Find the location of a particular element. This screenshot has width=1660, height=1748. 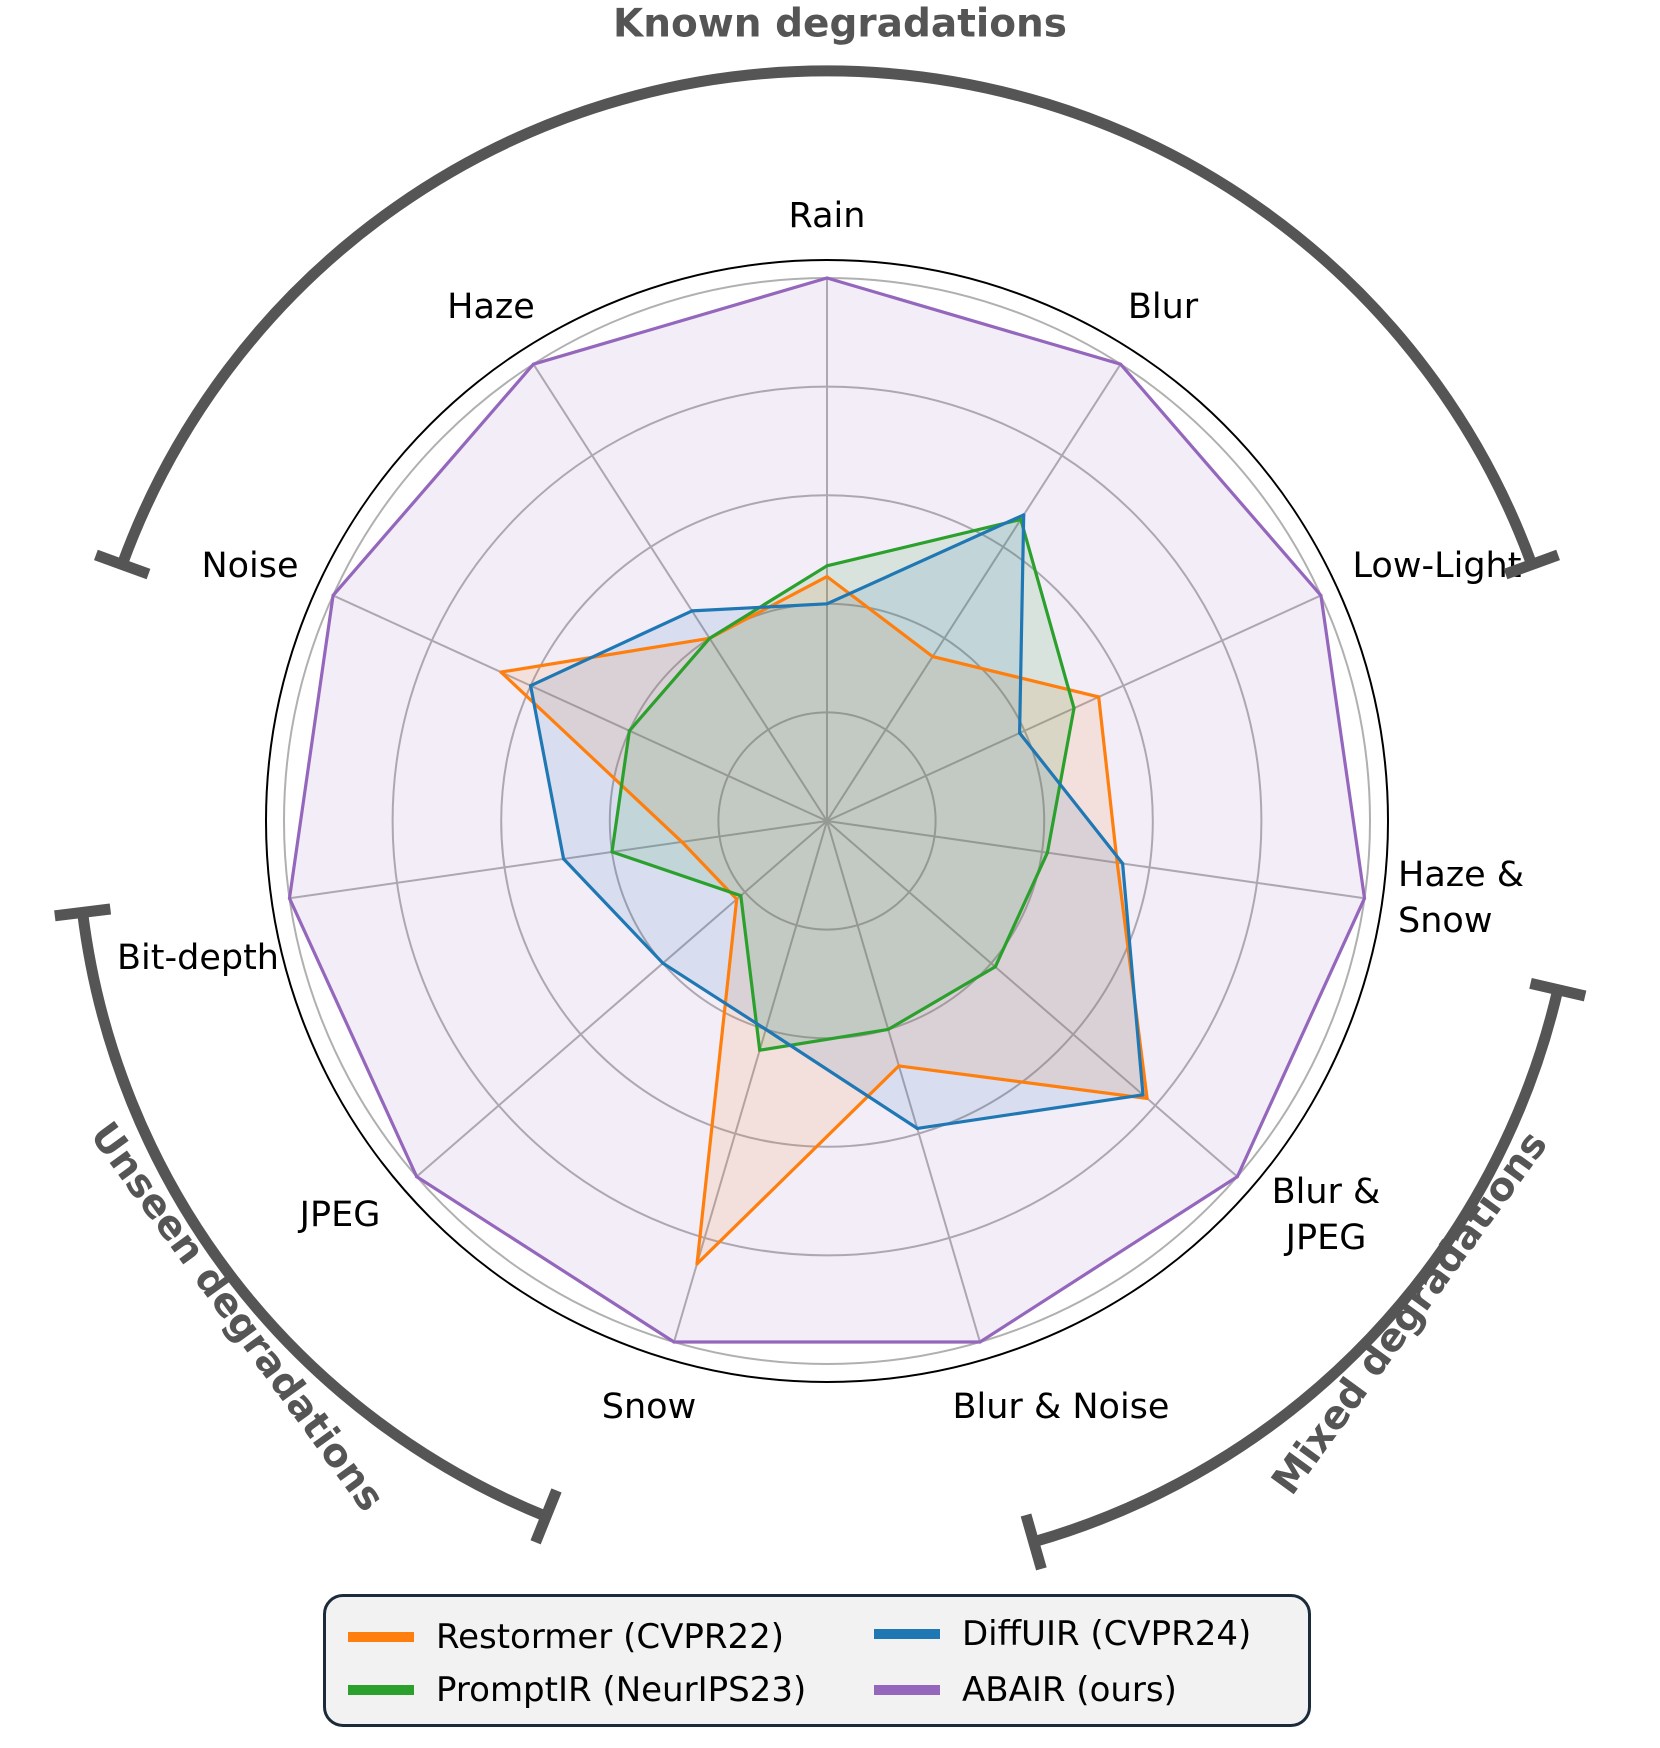

point-restormer-rain is located at coordinates (827, 577).